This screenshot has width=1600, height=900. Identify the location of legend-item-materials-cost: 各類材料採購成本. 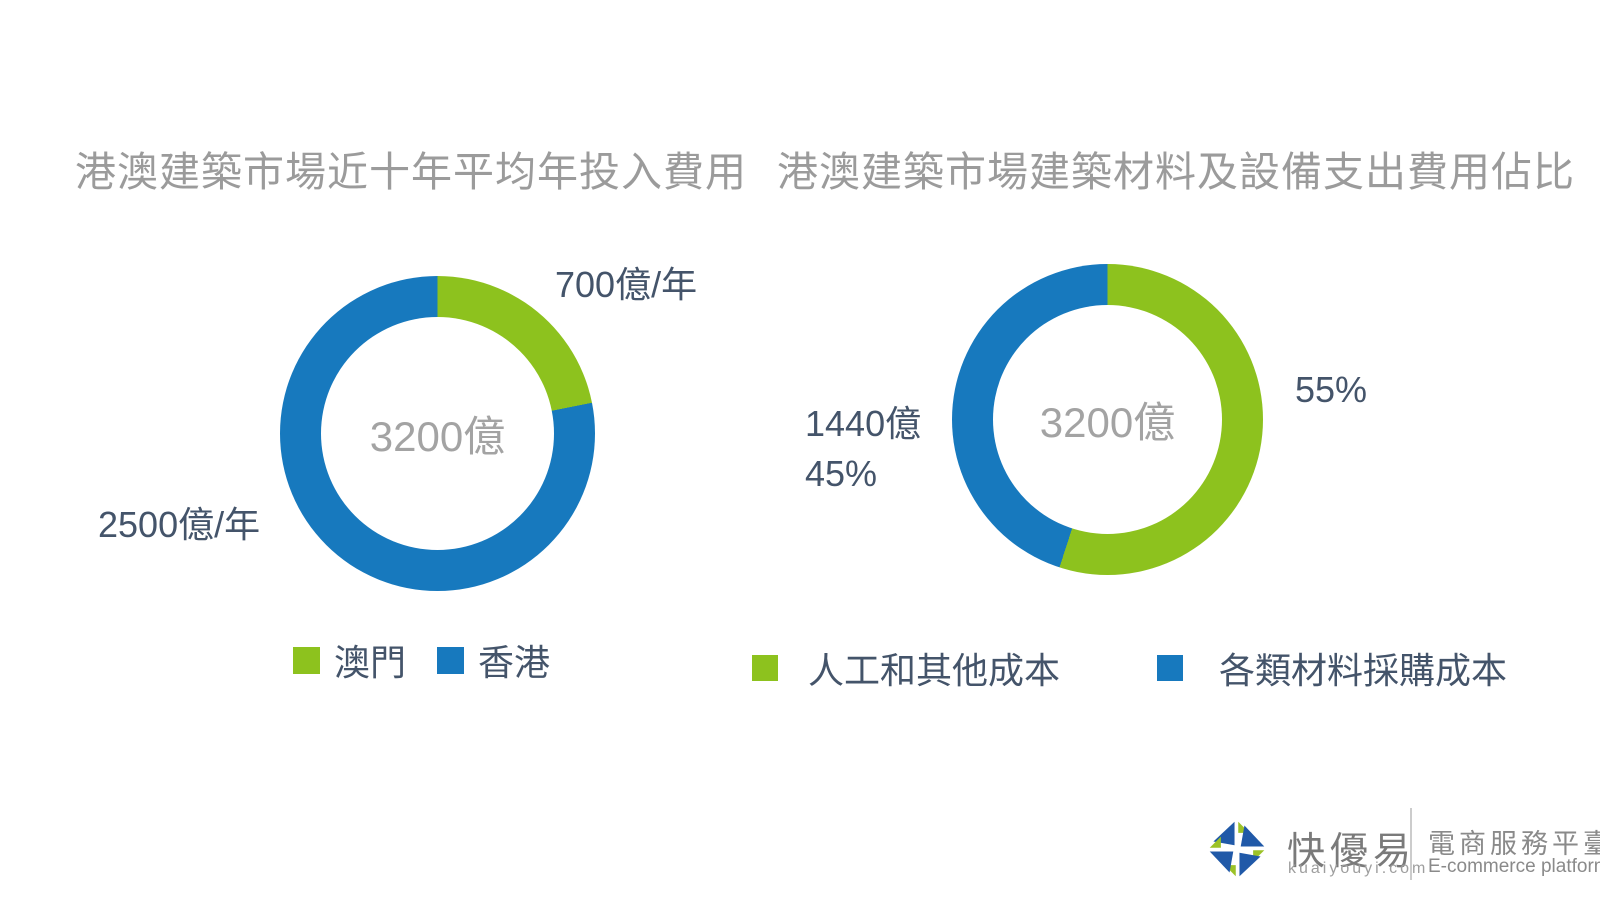
(1332, 669).